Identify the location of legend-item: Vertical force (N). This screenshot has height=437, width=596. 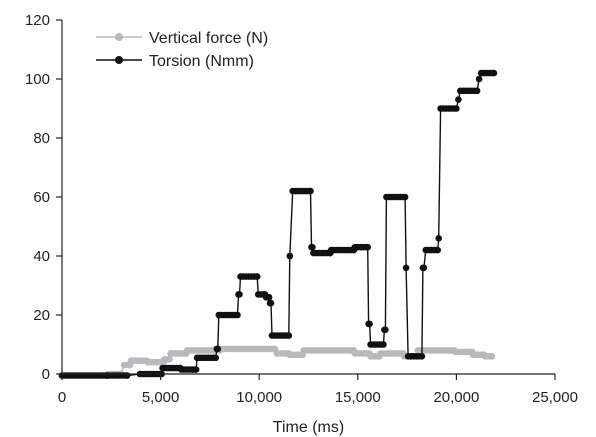
(182, 38).